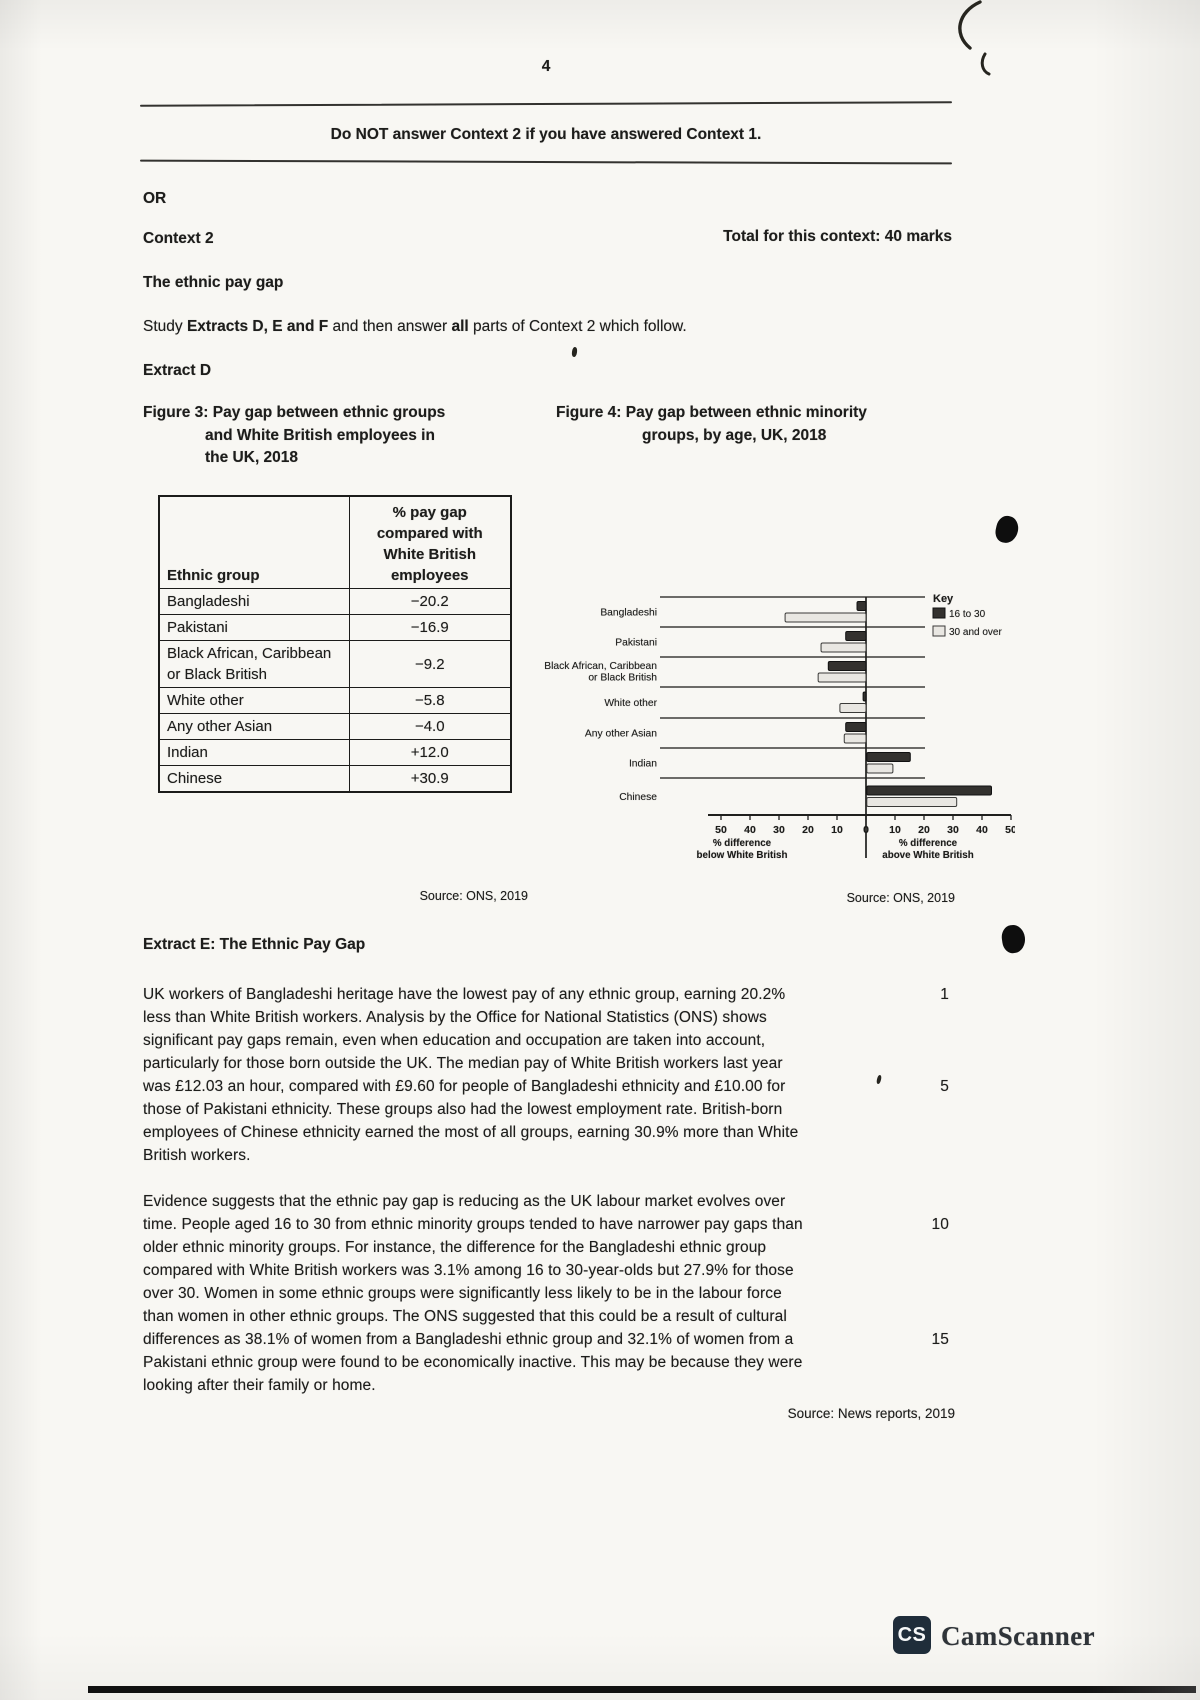 The image size is (1200, 1700). What do you see at coordinates (1018, 1636) in the screenshot?
I see `camscanner-wordmark: CamScanner` at bounding box center [1018, 1636].